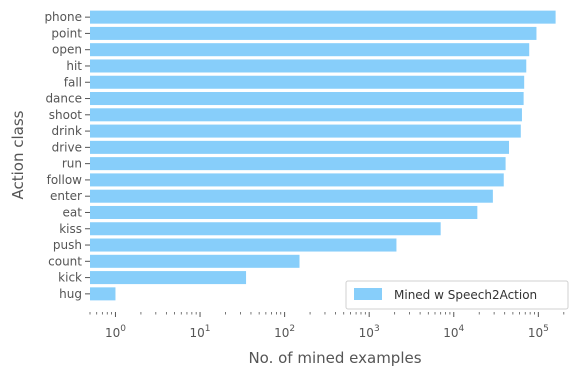 The width and height of the screenshot is (572, 368). I want to click on y-tick-label: count, so click(65, 261).